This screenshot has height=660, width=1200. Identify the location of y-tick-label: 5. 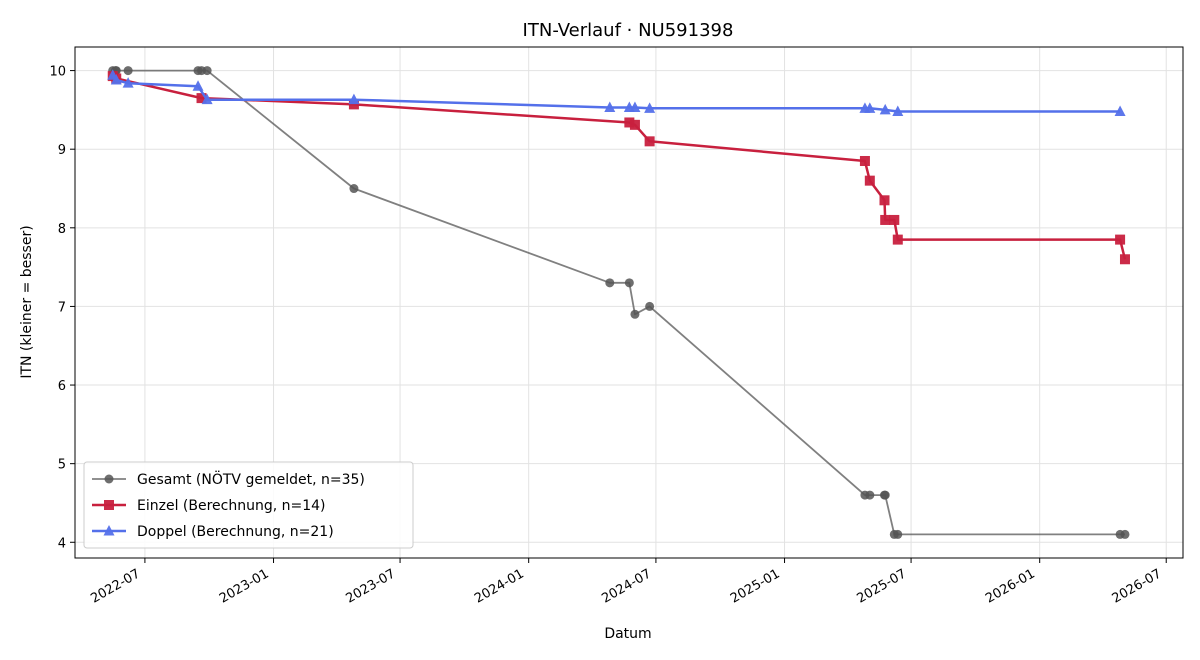
(62, 465).